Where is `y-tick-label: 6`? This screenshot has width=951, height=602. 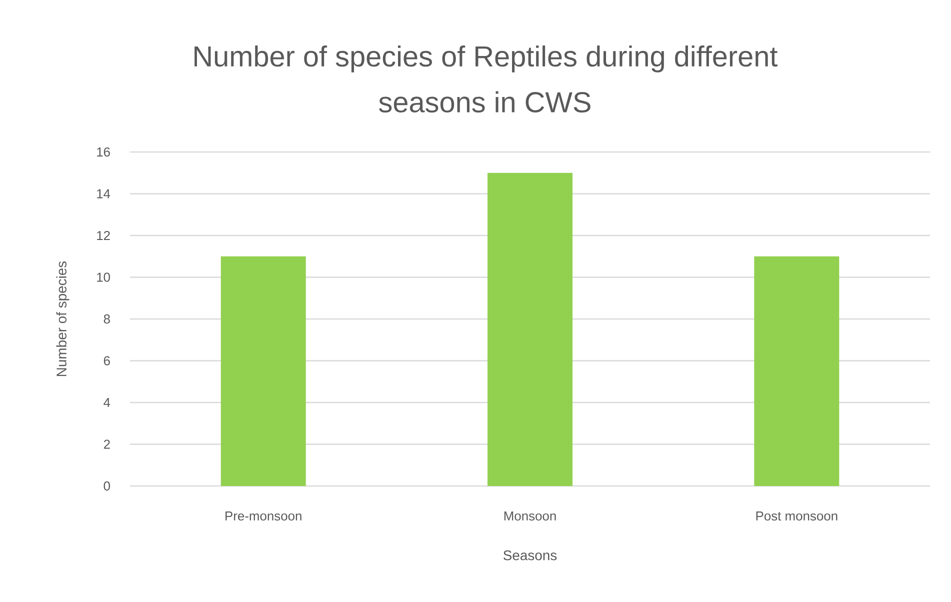 y-tick-label: 6 is located at coordinates (107, 361).